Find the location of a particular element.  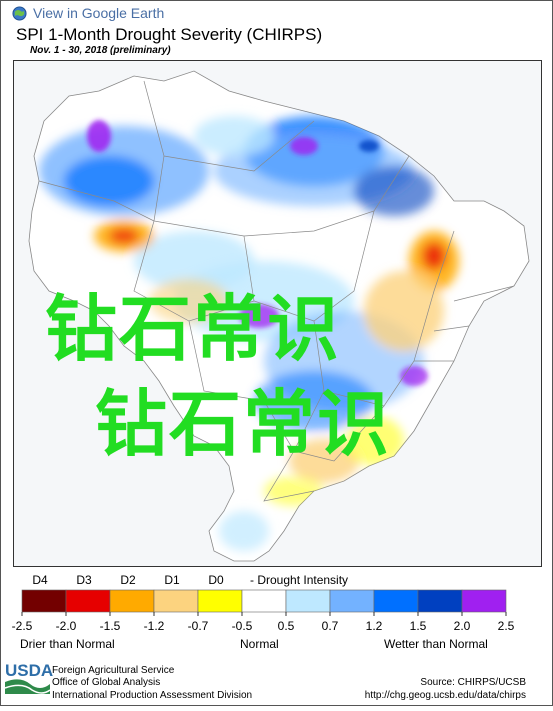

legend-intensity-code: D3 is located at coordinates (84, 580).